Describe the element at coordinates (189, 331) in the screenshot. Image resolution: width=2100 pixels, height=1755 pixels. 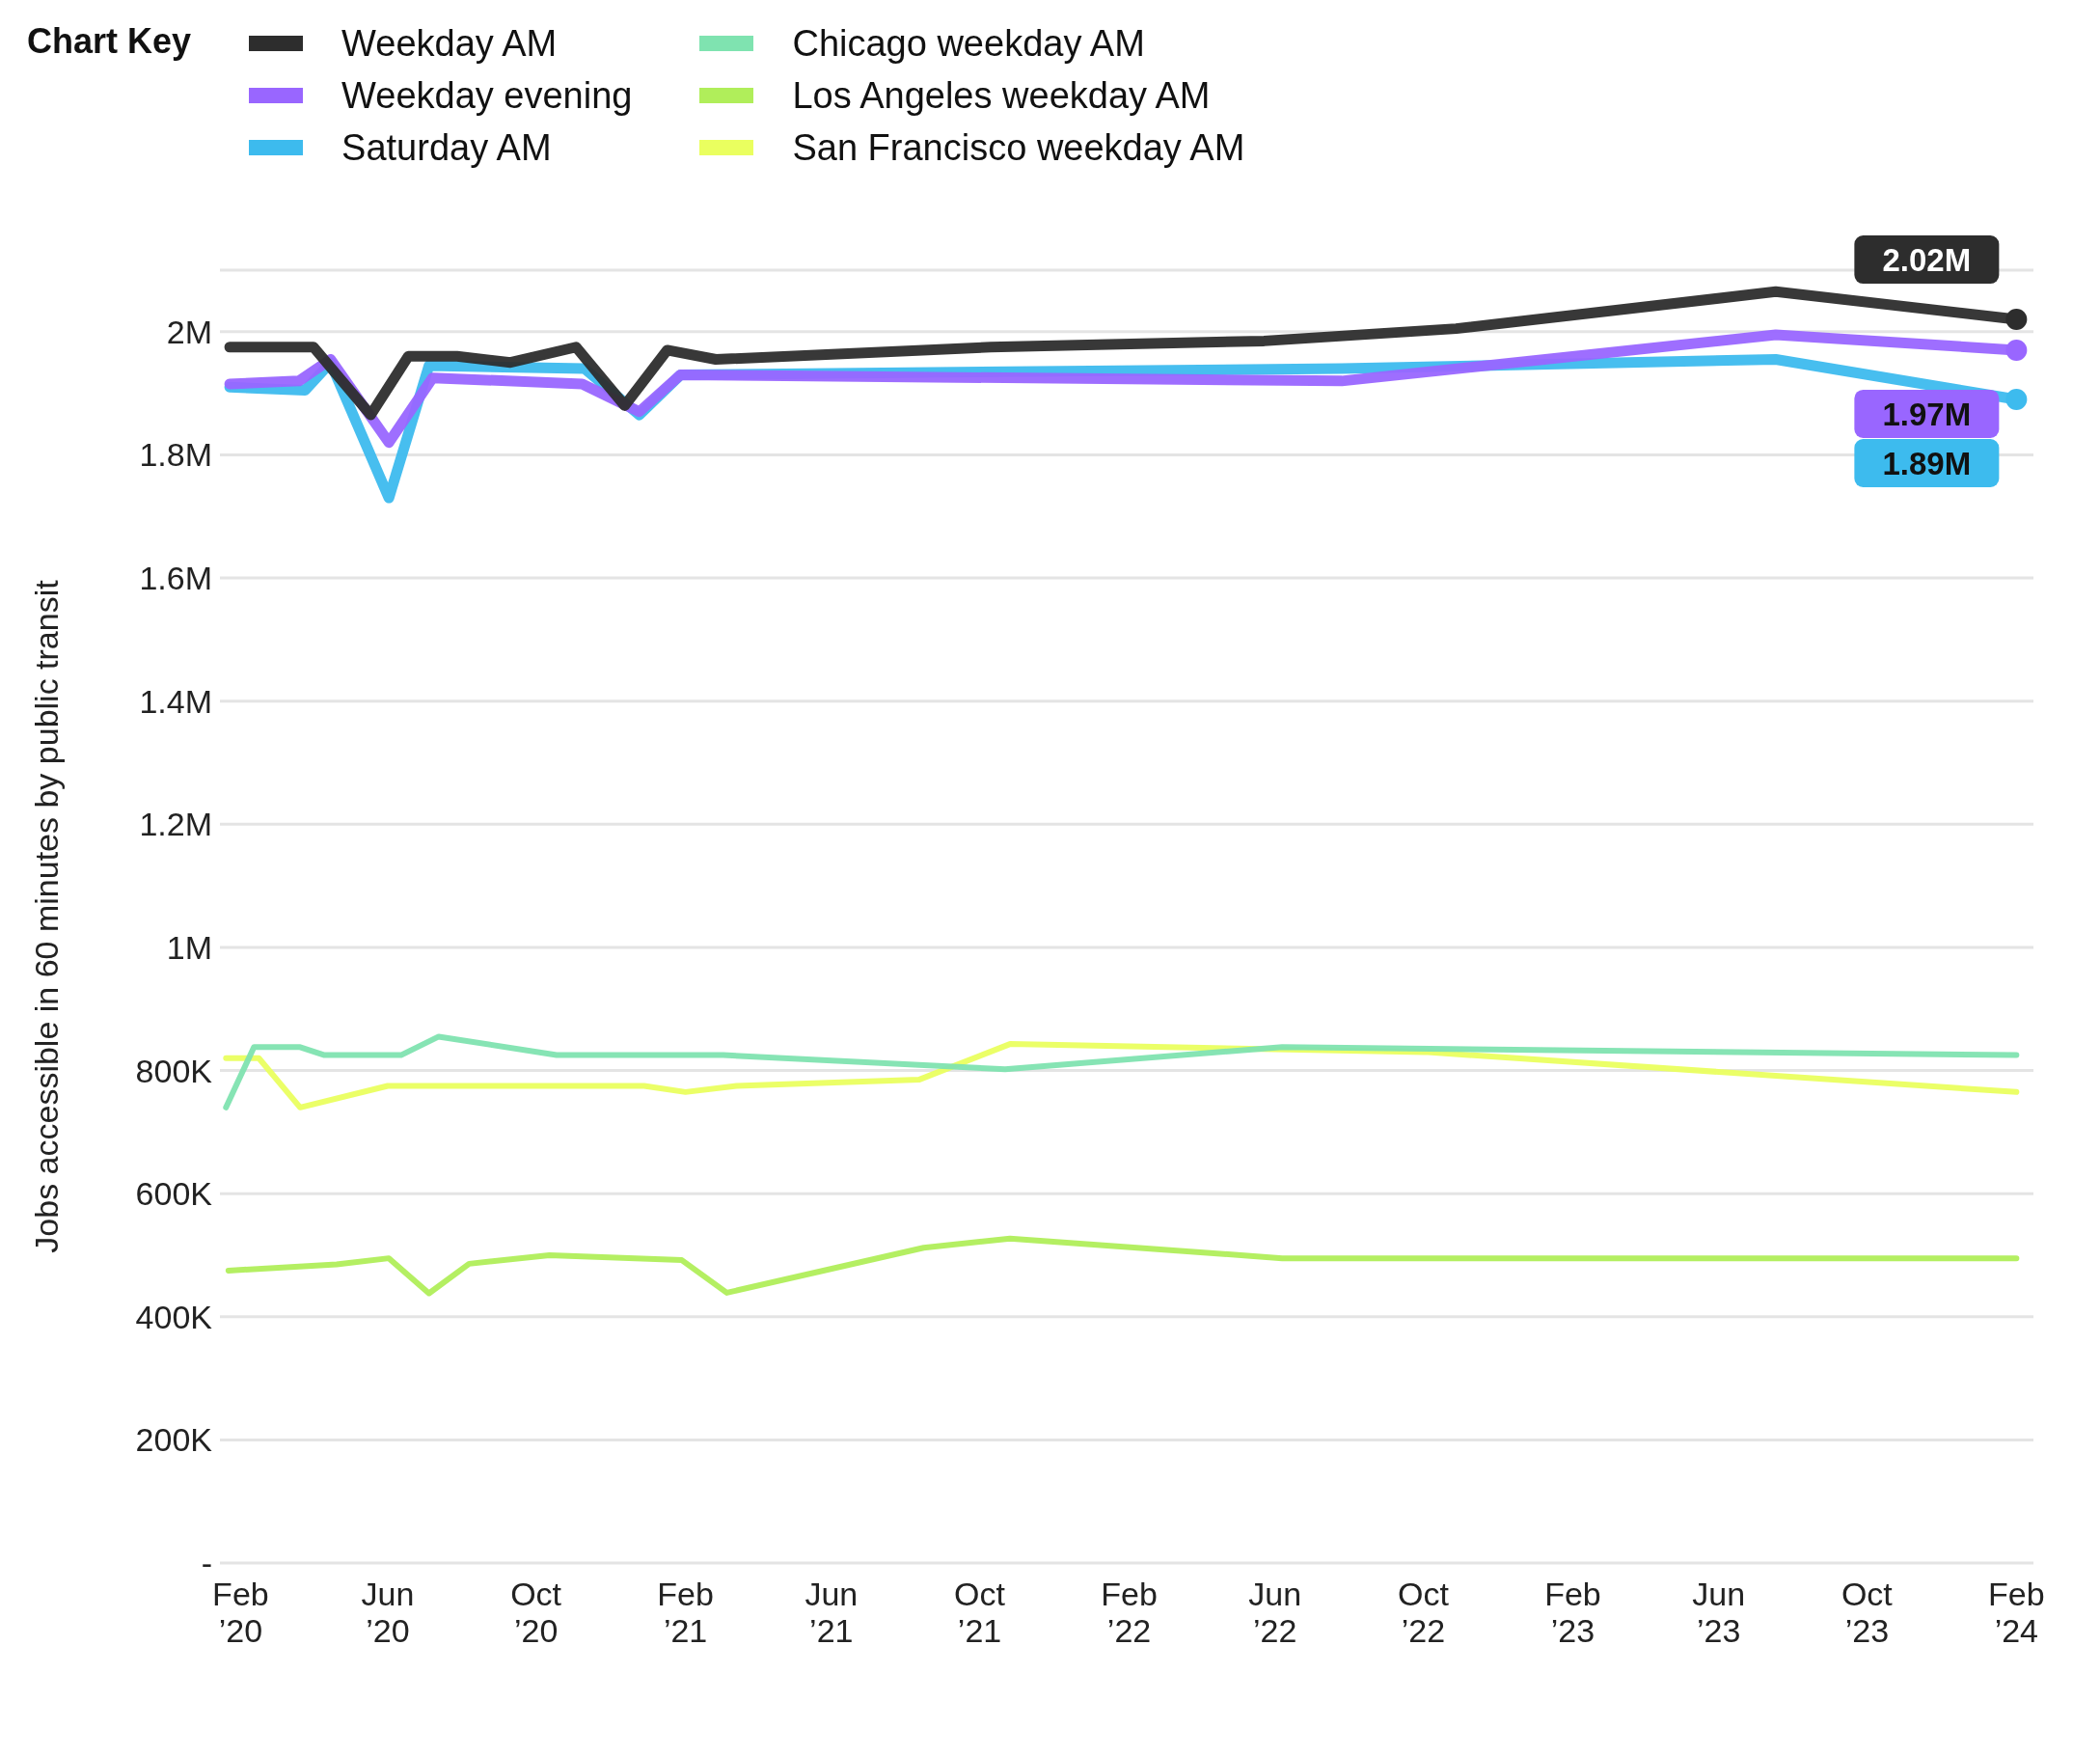
I see `y-tick-label: 2M` at that location.